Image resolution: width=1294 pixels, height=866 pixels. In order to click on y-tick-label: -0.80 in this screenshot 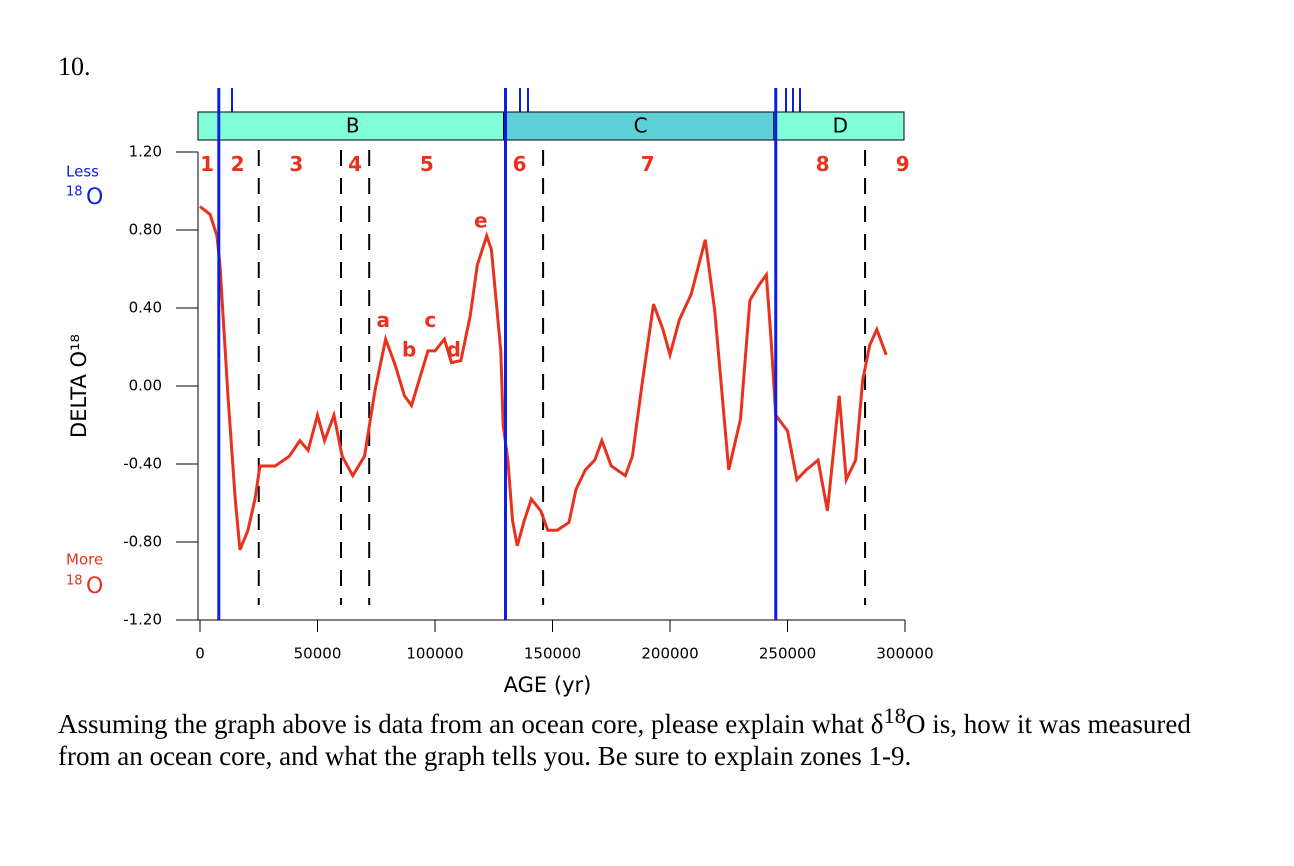, I will do `click(142, 542)`.